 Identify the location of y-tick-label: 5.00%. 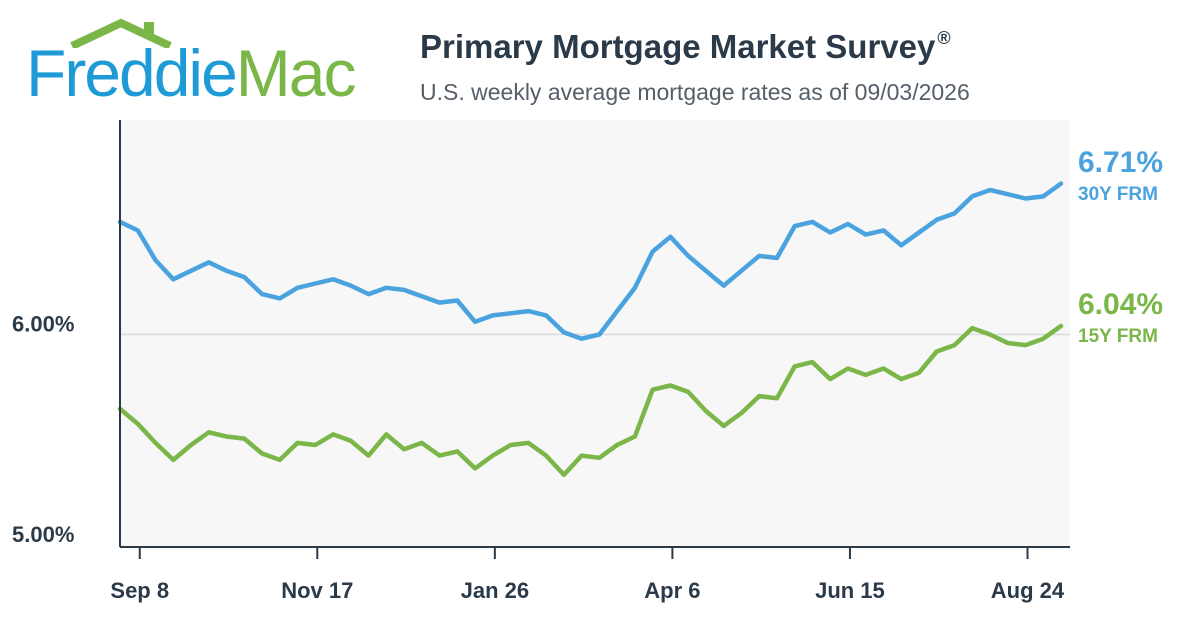
(43, 534).